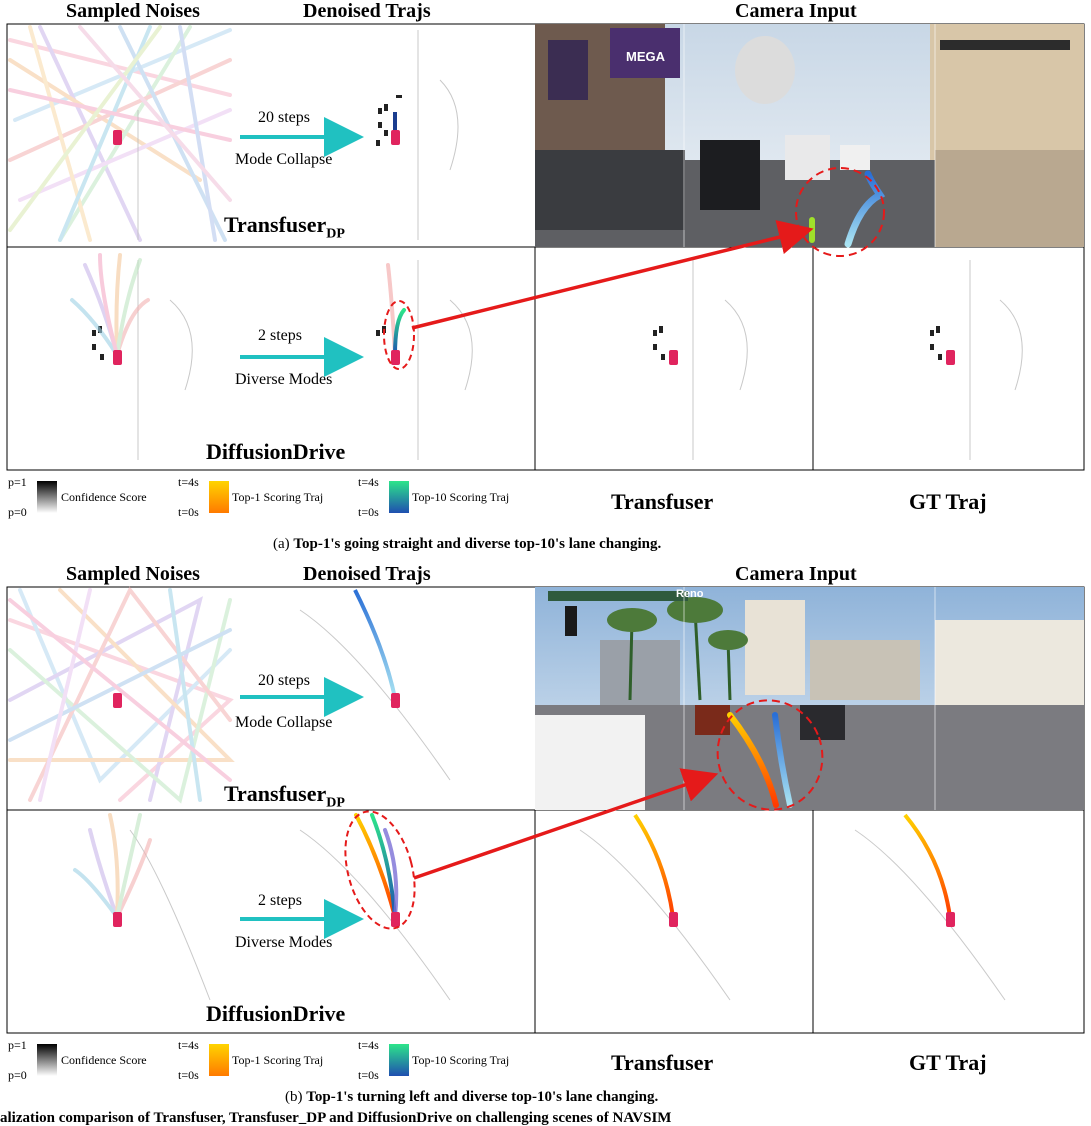 This screenshot has width=1091, height=1126. I want to click on legend-t0-top10-a: t=0s, so click(368, 512).